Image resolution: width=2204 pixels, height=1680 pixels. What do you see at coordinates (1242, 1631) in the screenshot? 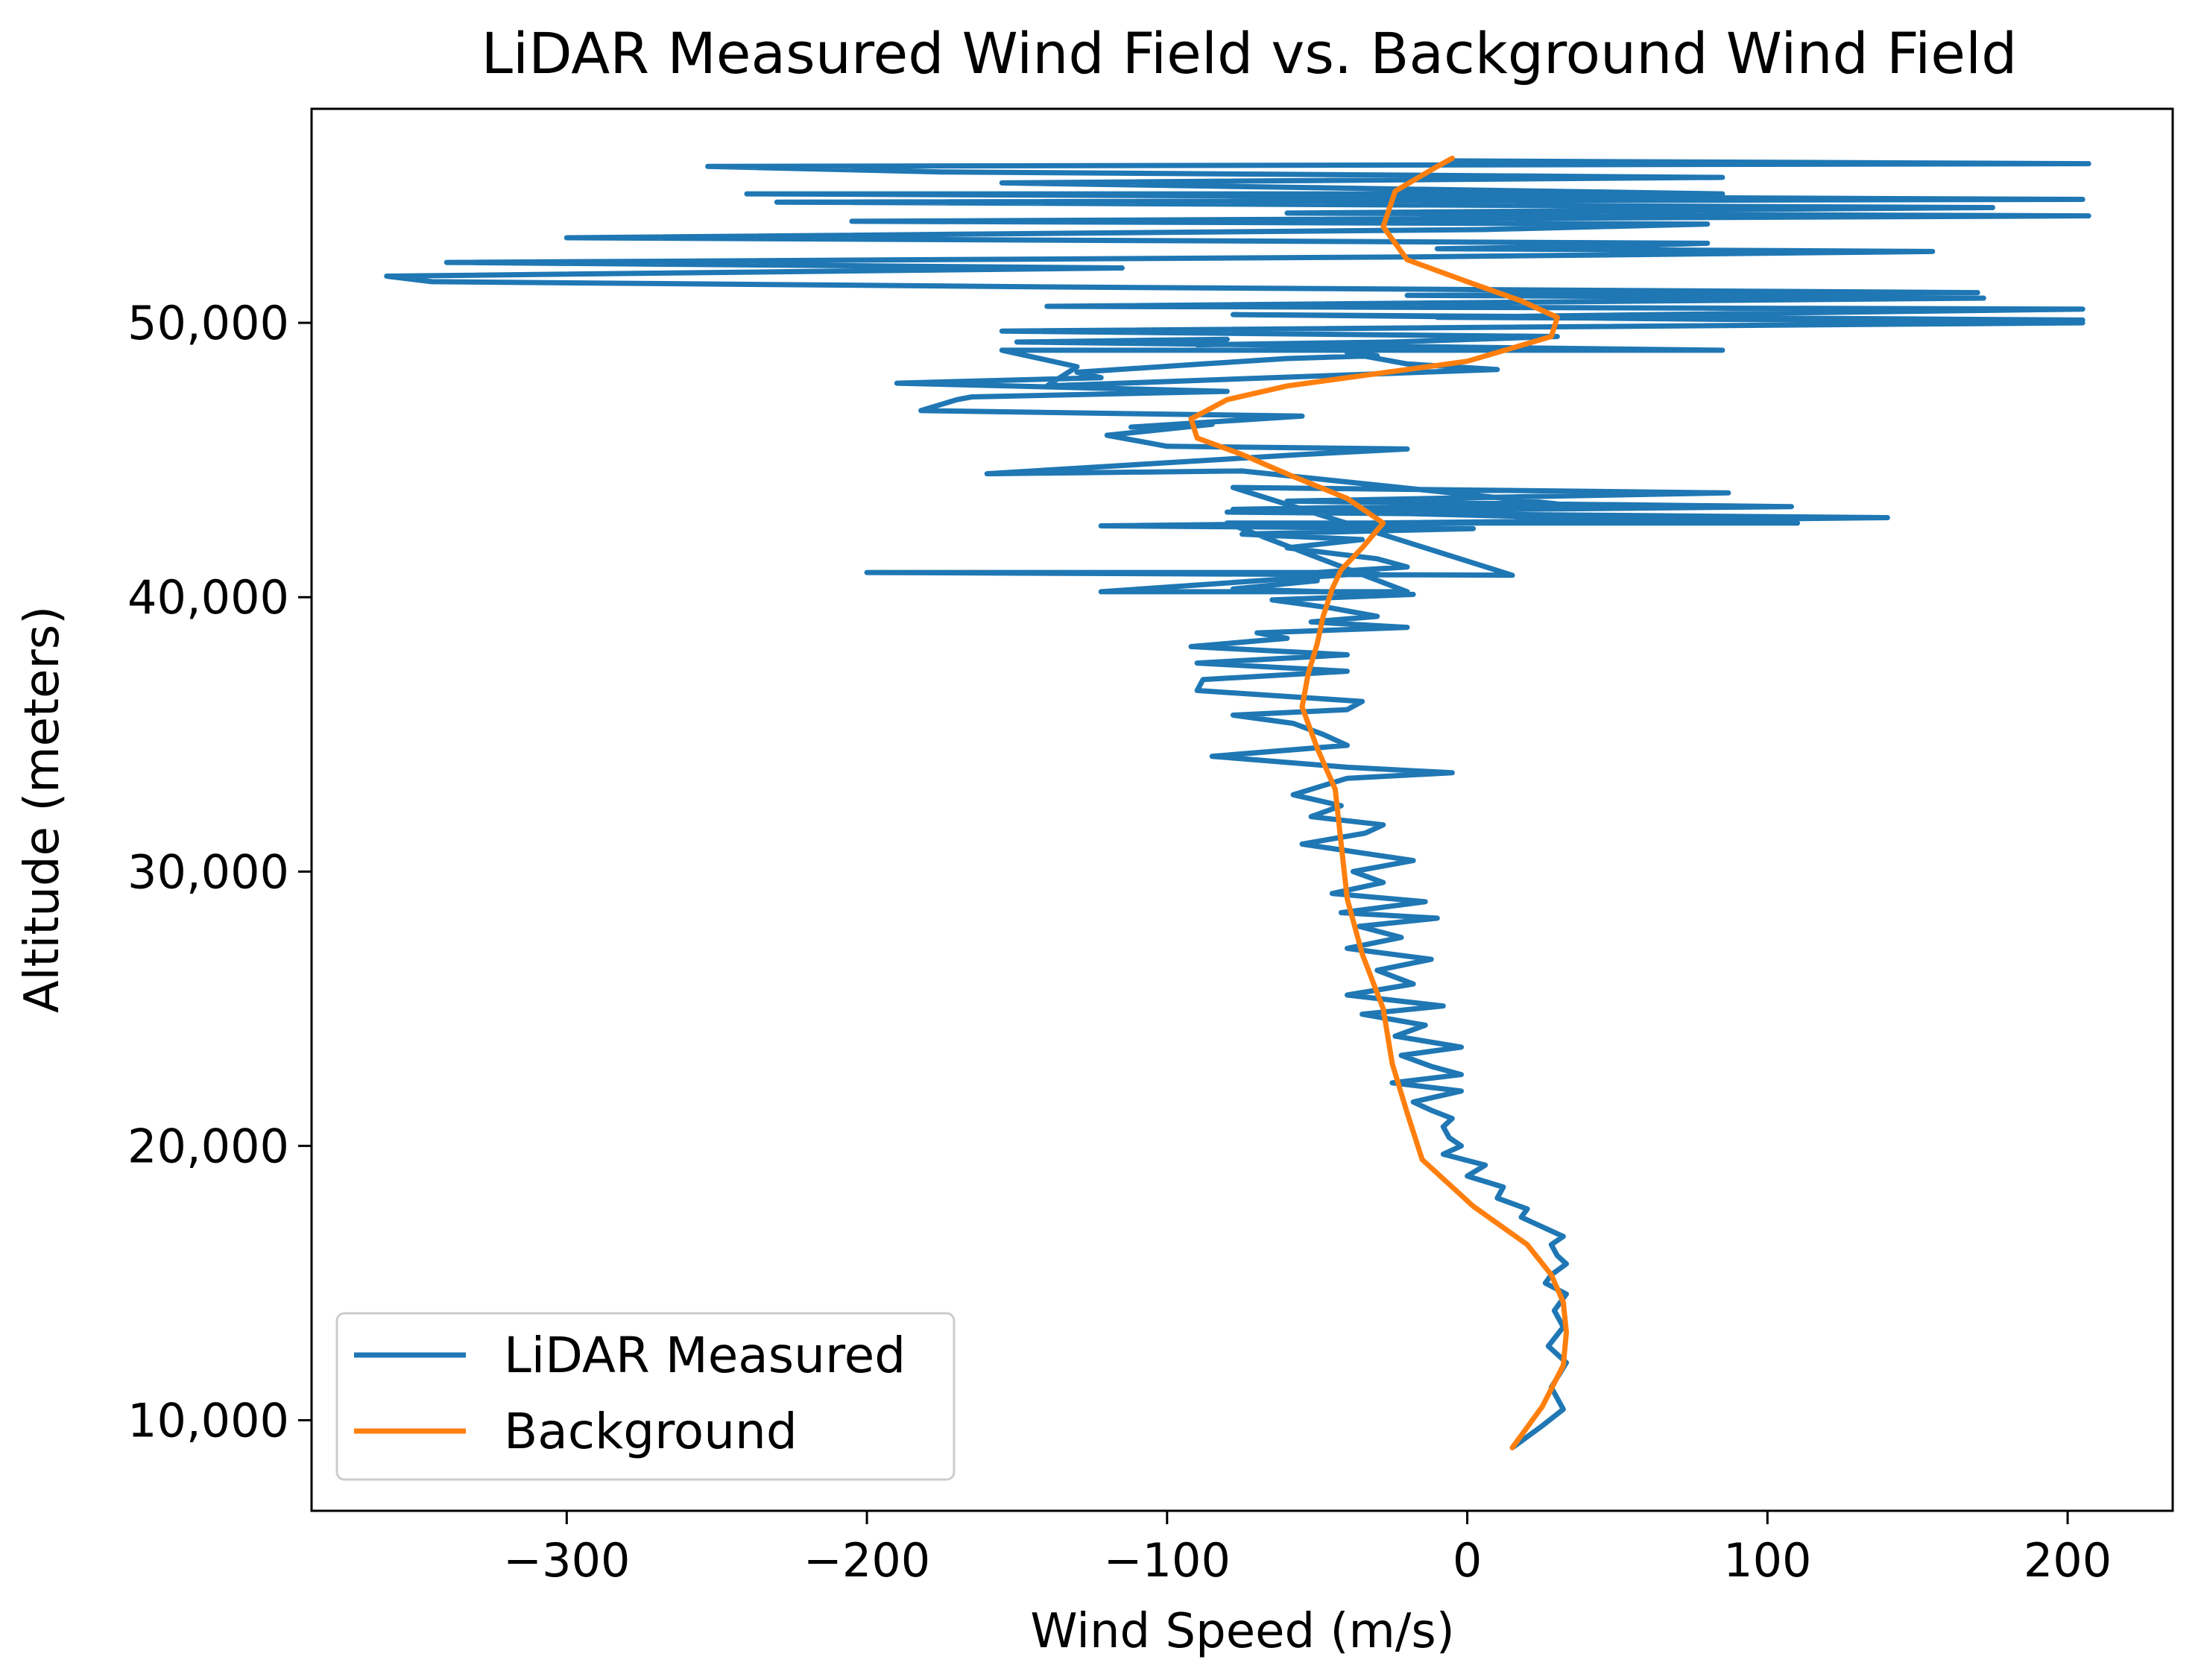
I see `x-axis-label: Wind Speed (m/s)` at bounding box center [1242, 1631].